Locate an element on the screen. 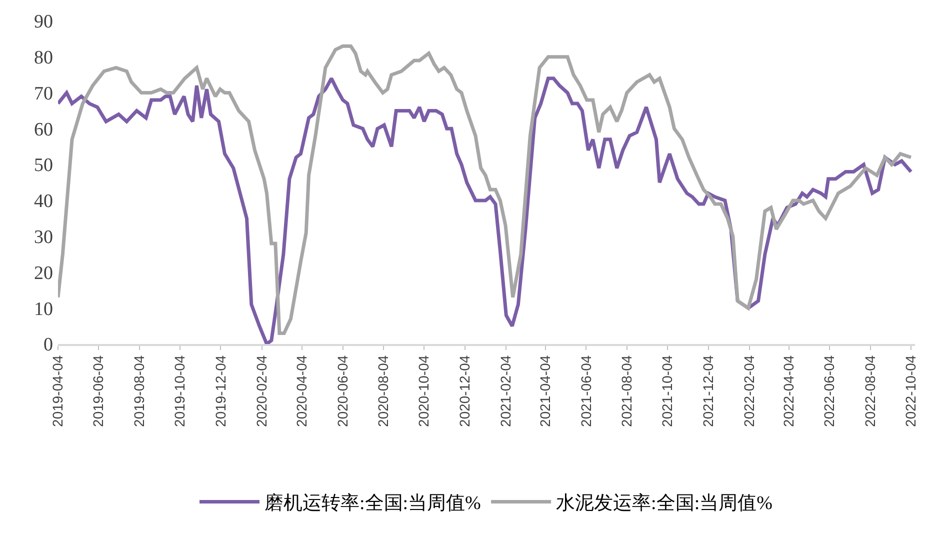 This screenshot has width=927, height=533. x-tick-label: 2020-02-04 is located at coordinates (262, 391).